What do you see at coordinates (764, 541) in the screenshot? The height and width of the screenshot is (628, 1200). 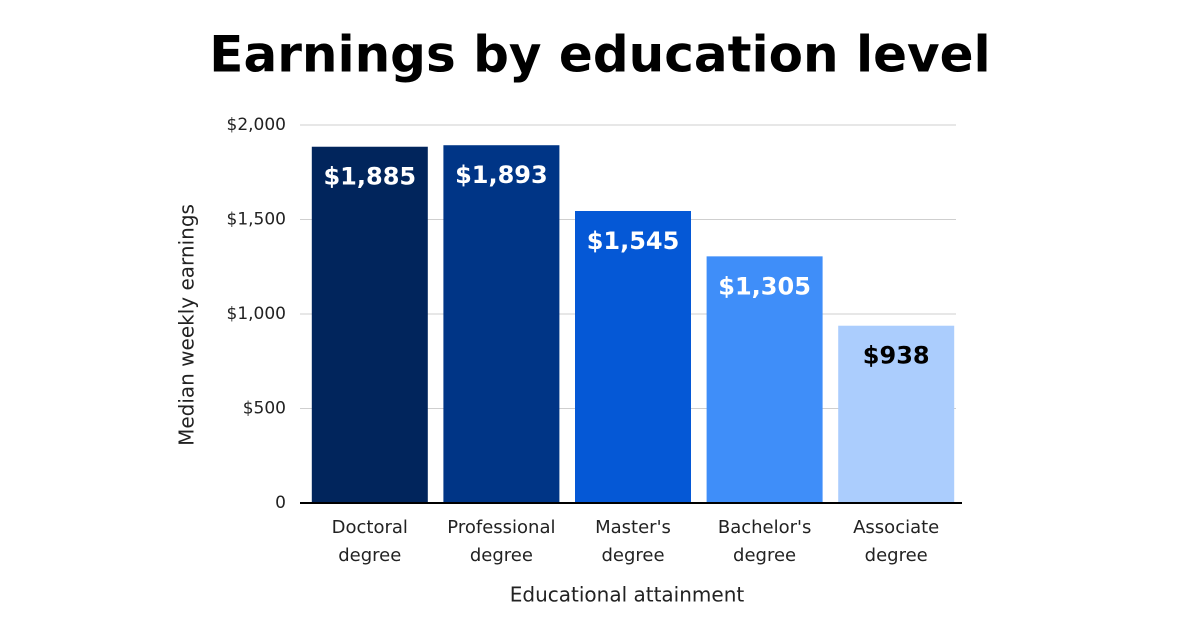 I see `x-tick-label: Bachelor's degree` at bounding box center [764, 541].